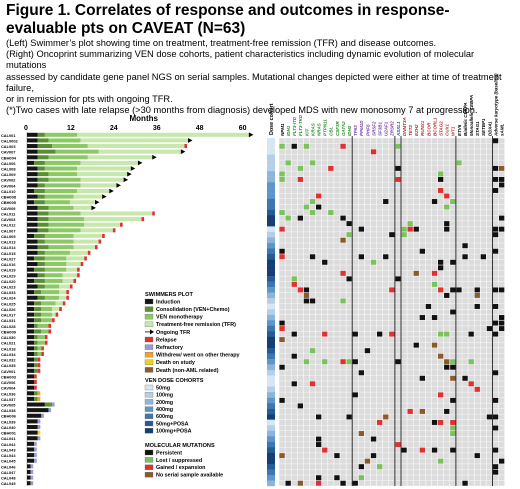  I want to click on gene-header-label: ZRSR2, so click(392, 129).